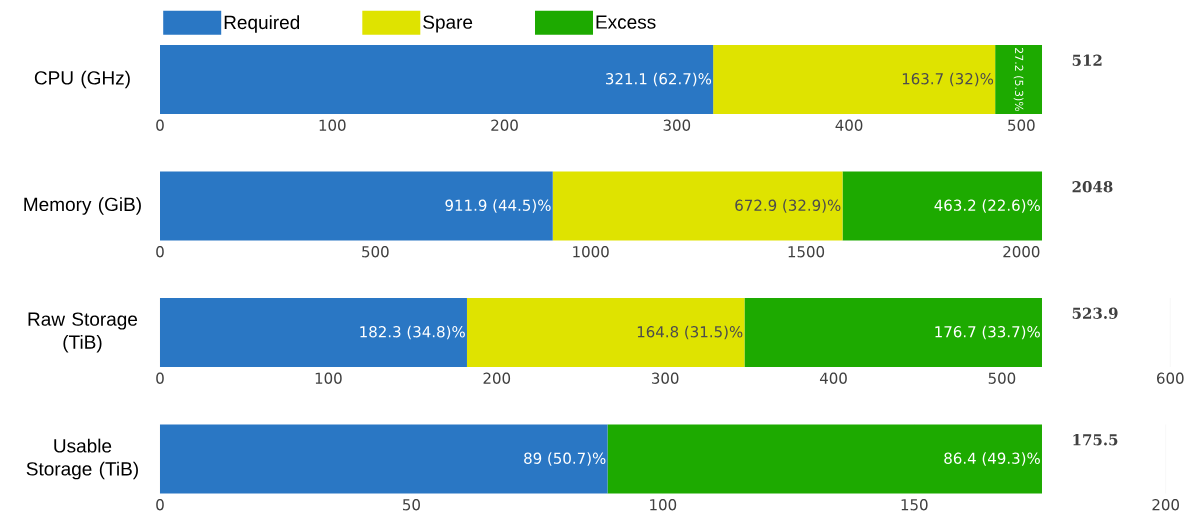 This screenshot has height=512, width=1193. I want to click on y-tick-label: Memory (GiB), so click(82, 206).